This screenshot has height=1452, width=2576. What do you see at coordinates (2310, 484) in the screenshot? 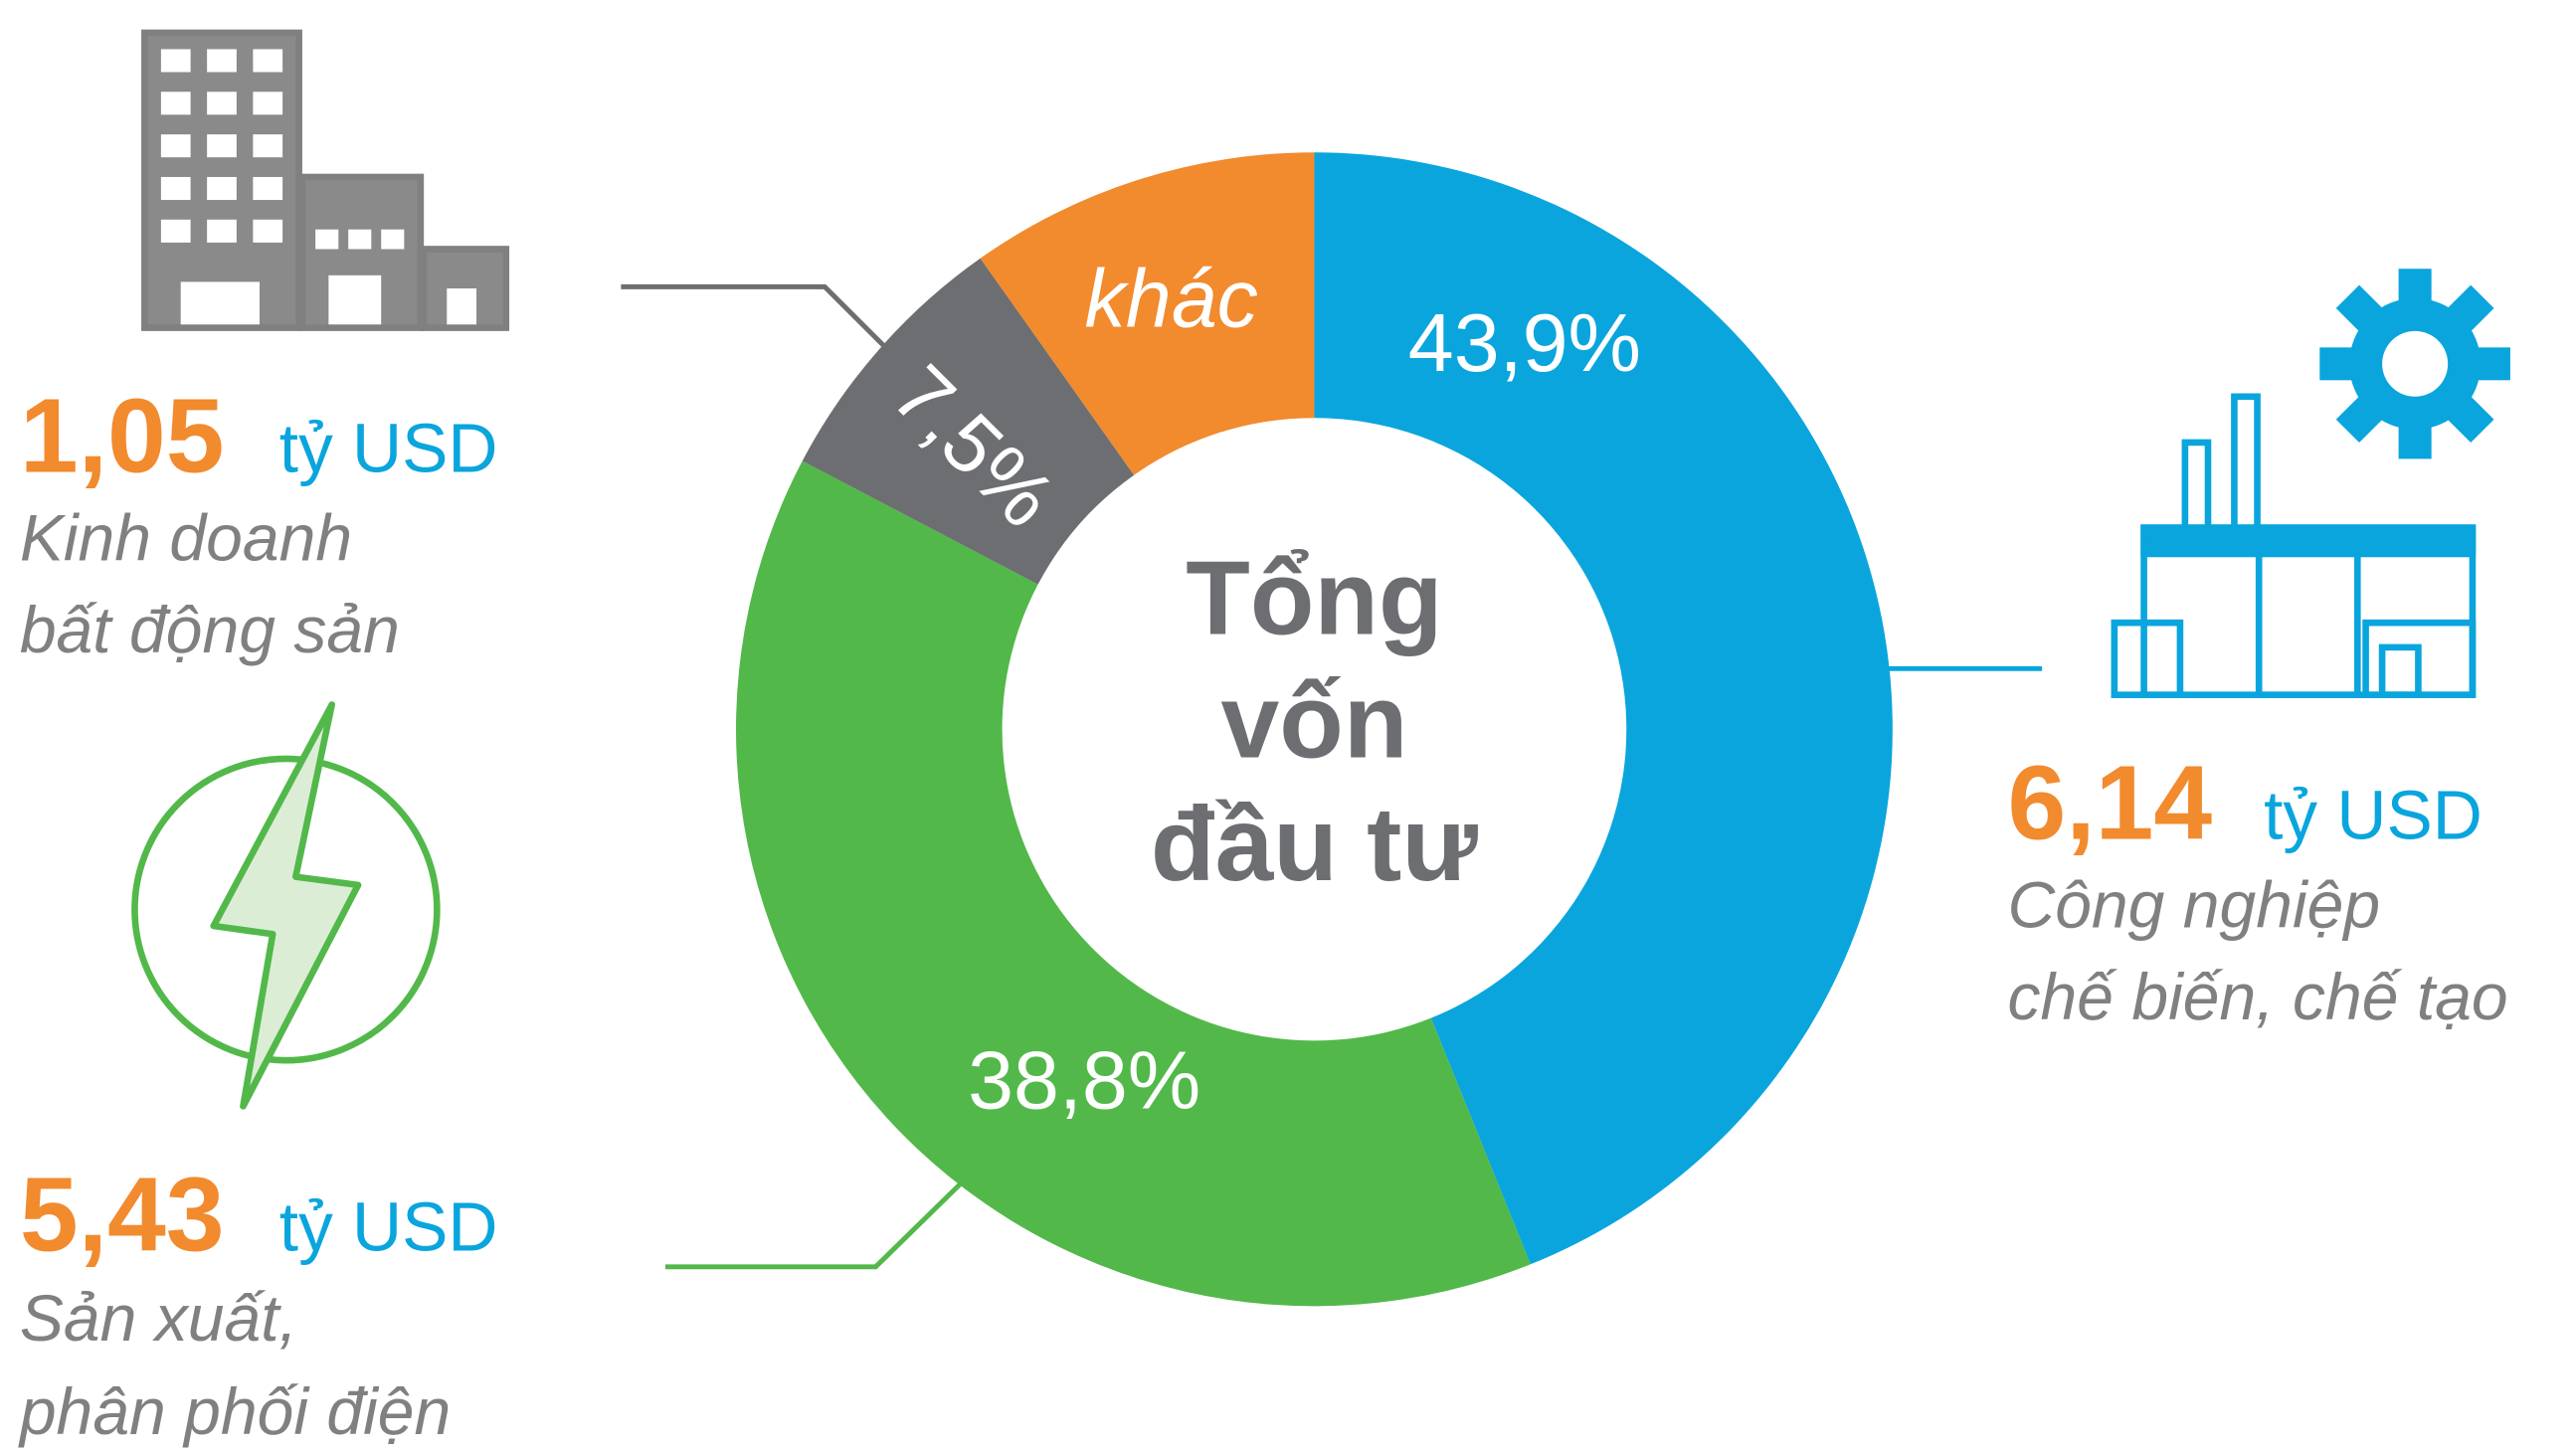
I see `factory-icon` at bounding box center [2310, 484].